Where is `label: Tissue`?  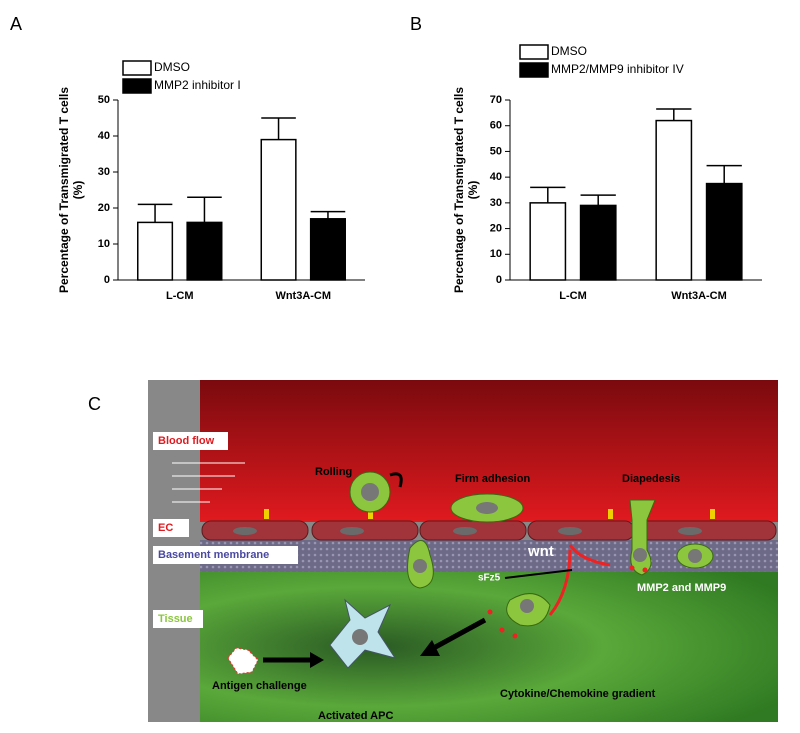 label: Tissue is located at coordinates (175, 619).